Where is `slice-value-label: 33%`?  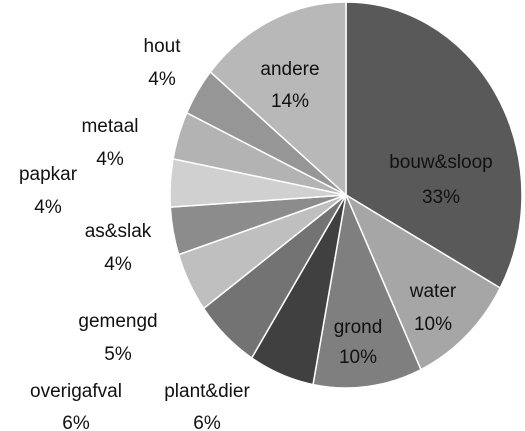
slice-value-label: 33% is located at coordinates (441, 197).